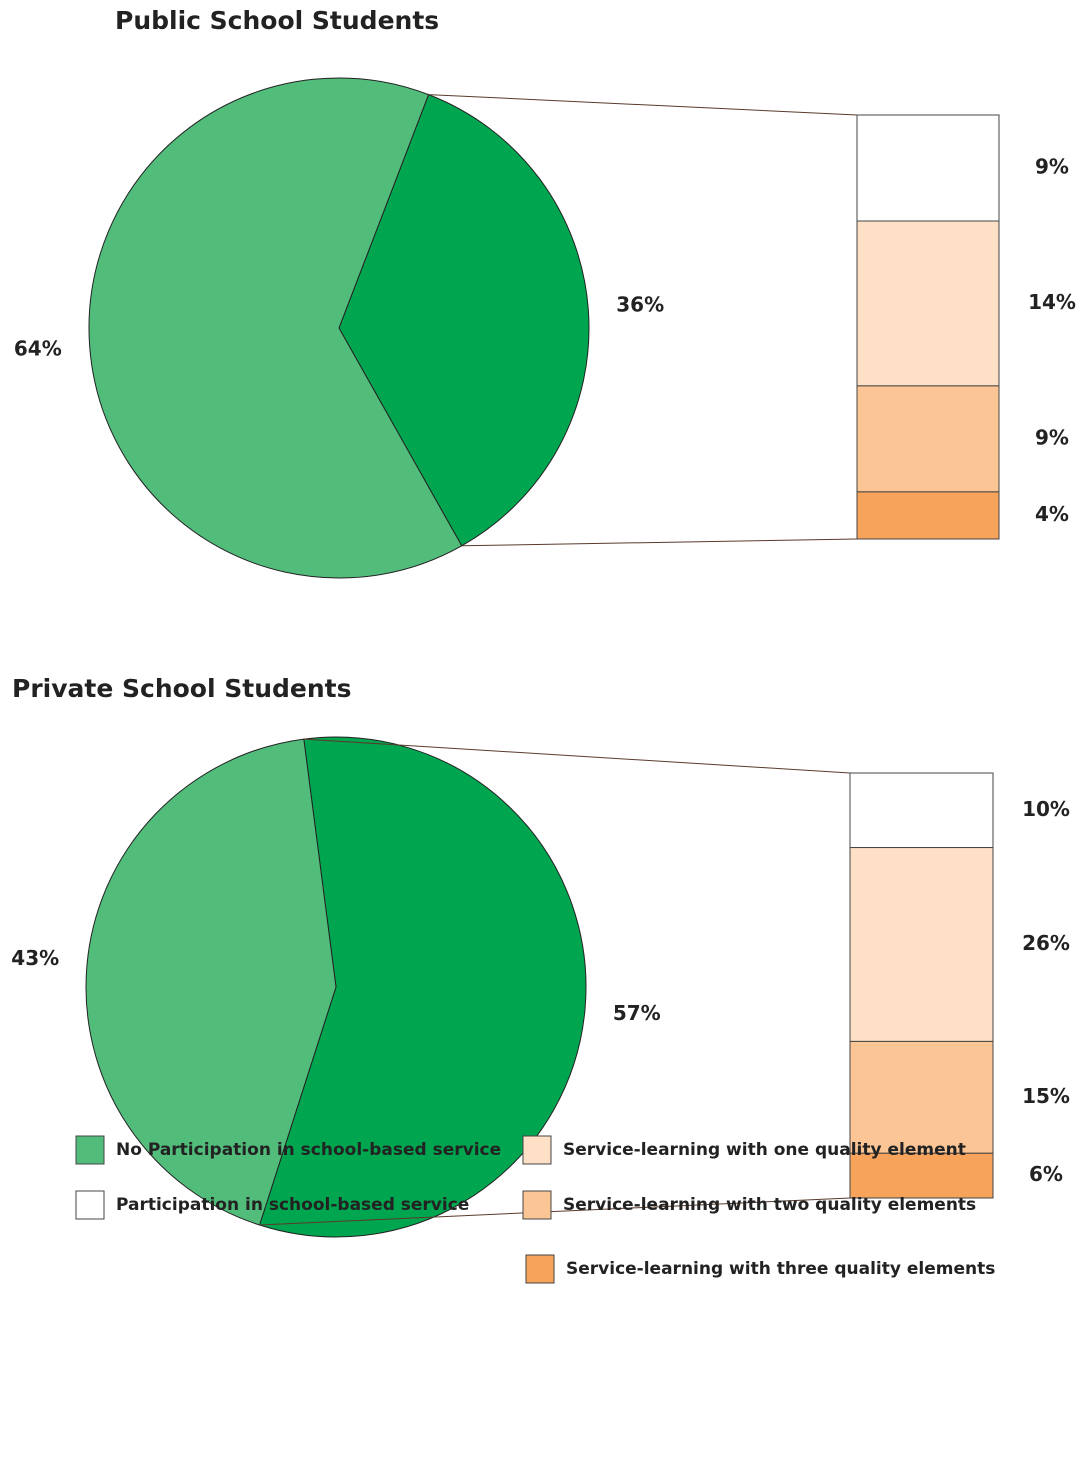  I want to click on pie-label: 36%, so click(640, 304).